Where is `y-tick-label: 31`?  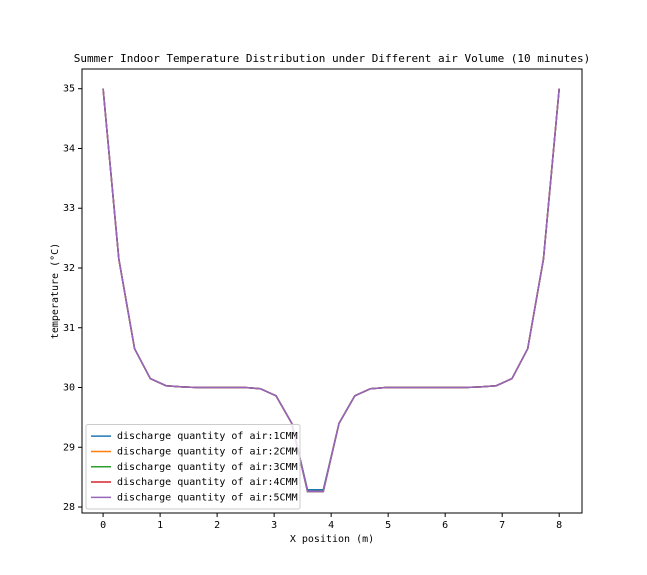 y-tick-label: 31 is located at coordinates (69, 328).